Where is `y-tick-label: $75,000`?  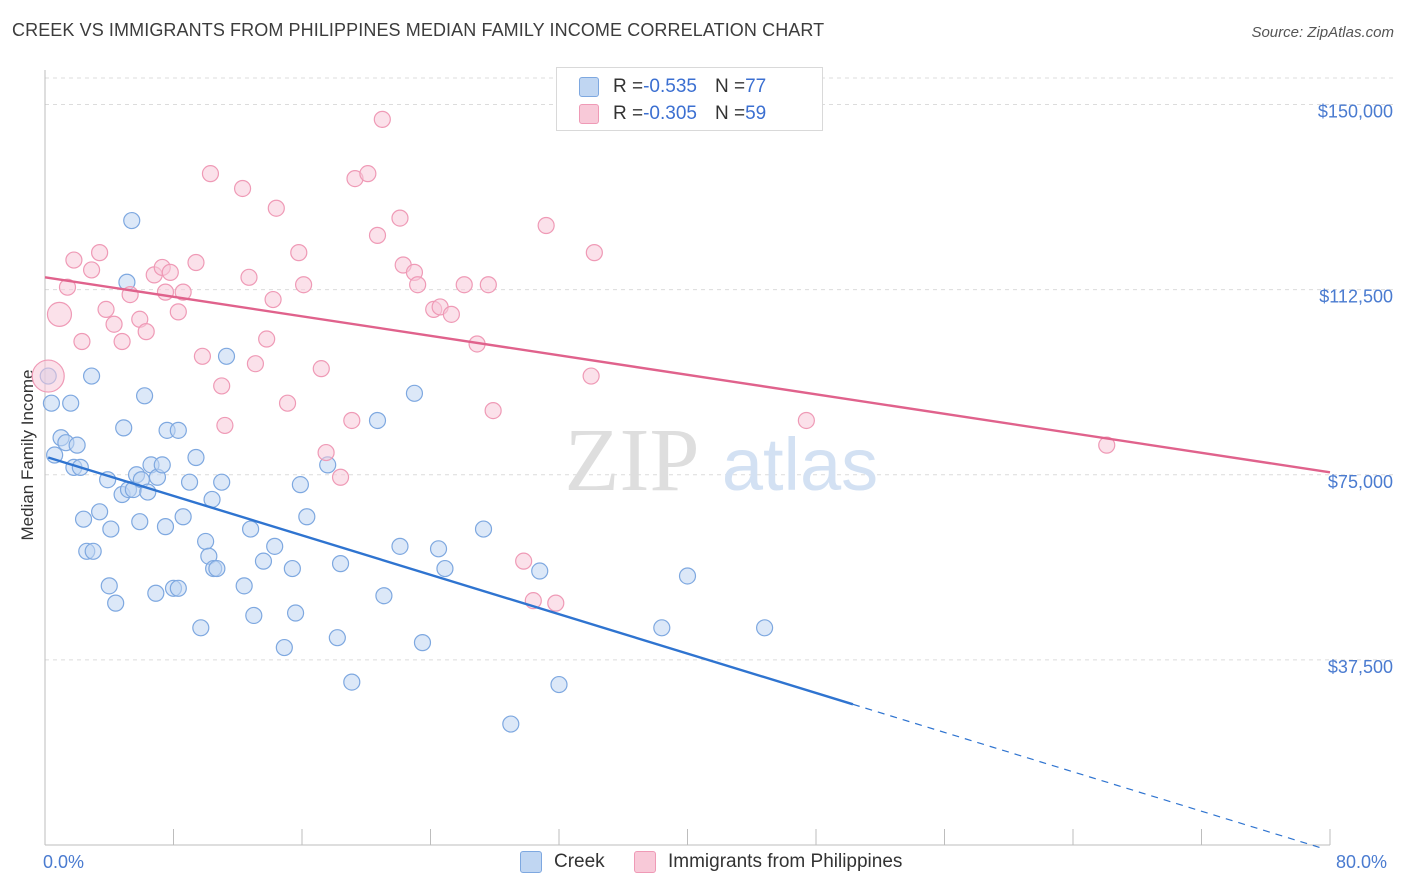 y-tick-label: $75,000 is located at coordinates (1360, 482).